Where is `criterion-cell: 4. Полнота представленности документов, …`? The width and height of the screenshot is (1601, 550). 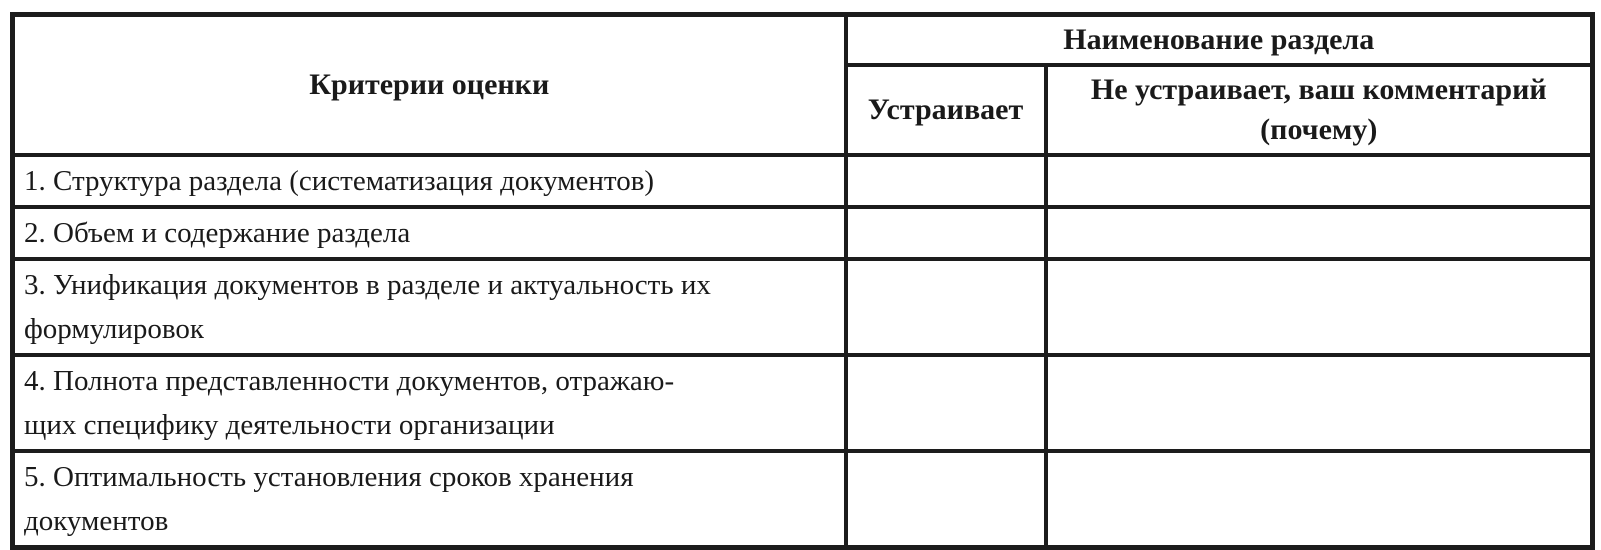
criterion-cell: 4. Полнота представленности документов, … is located at coordinates (429, 402).